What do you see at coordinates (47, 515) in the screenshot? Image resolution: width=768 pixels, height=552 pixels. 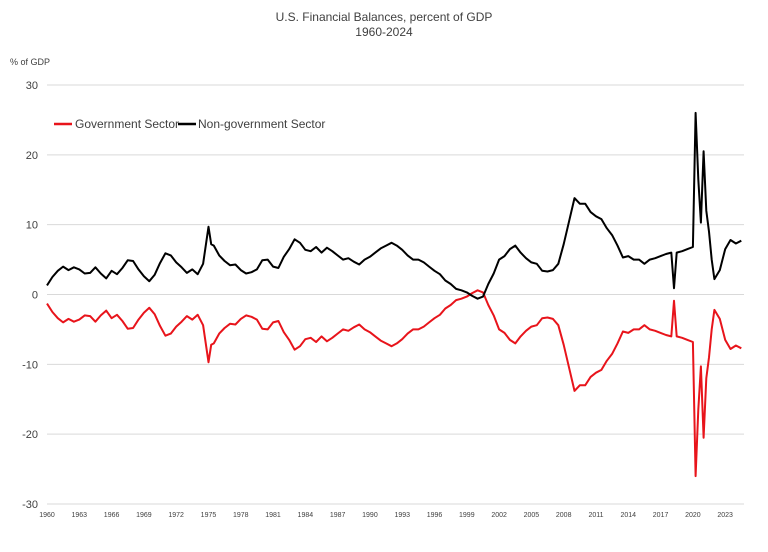 I see `x-tick-label: 1960` at bounding box center [47, 515].